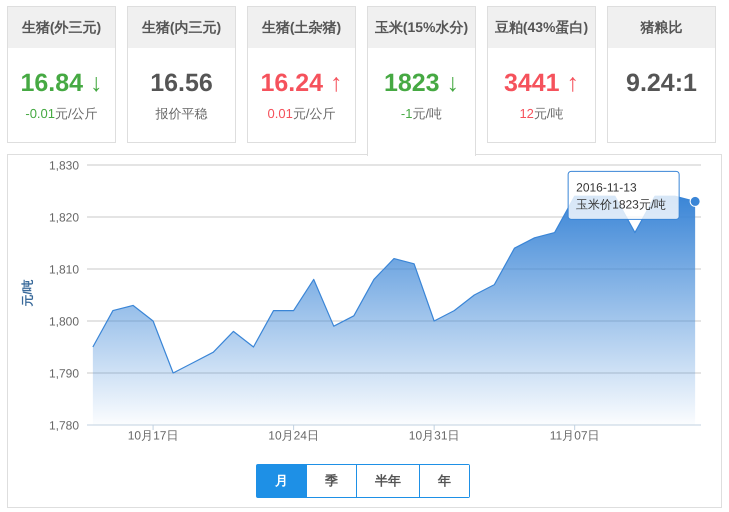 This screenshot has width=729, height=512. Describe the element at coordinates (302, 113) in the screenshot. I see `text: 0.01元/公斤` at that location.